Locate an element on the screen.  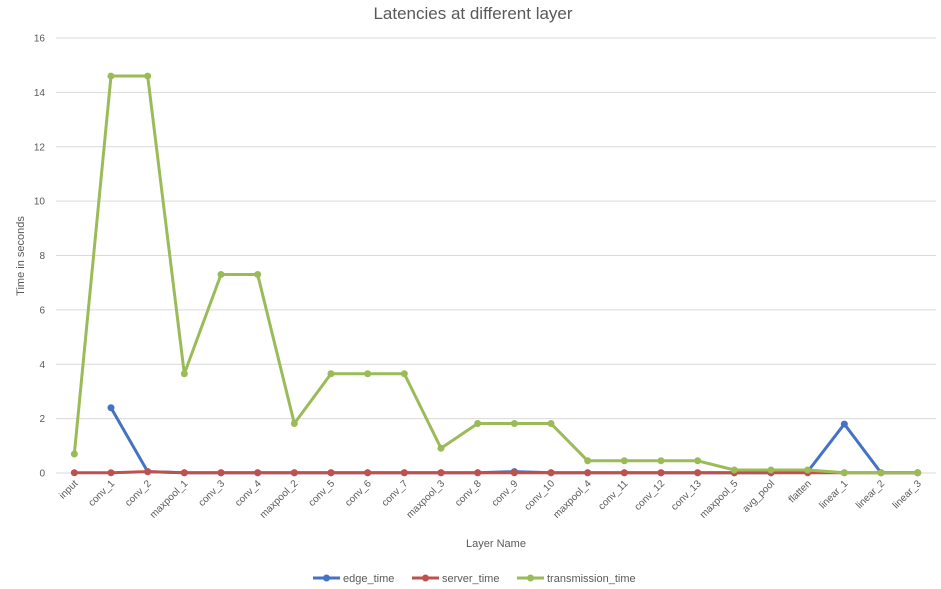
legend-item-server_time: server_time is located at coordinates (455, 579).